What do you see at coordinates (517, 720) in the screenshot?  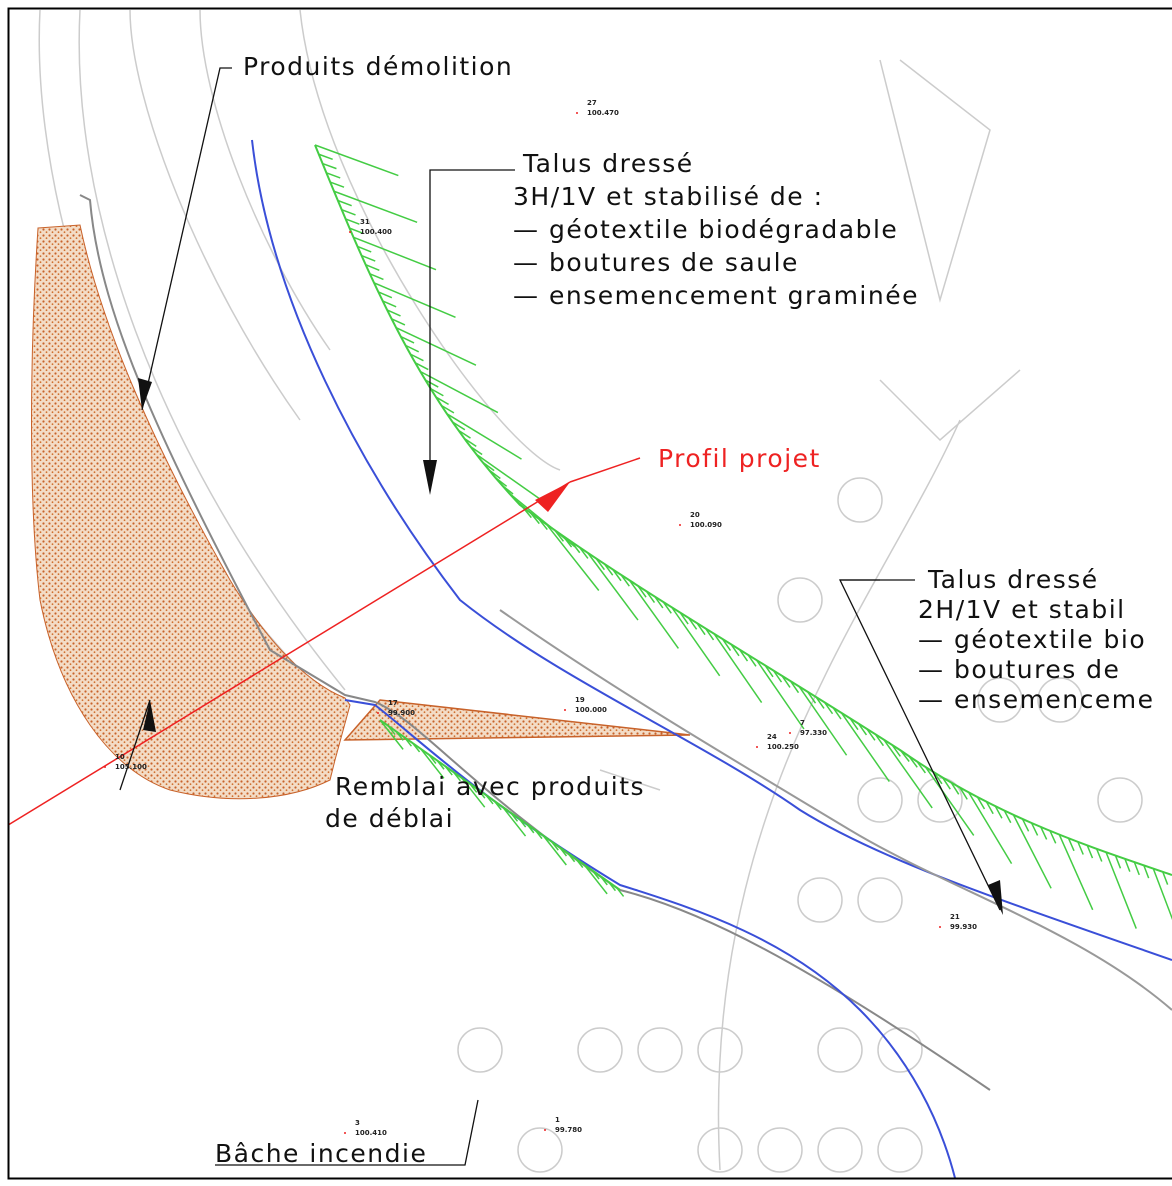 I see `fill-zone` at bounding box center [517, 720].